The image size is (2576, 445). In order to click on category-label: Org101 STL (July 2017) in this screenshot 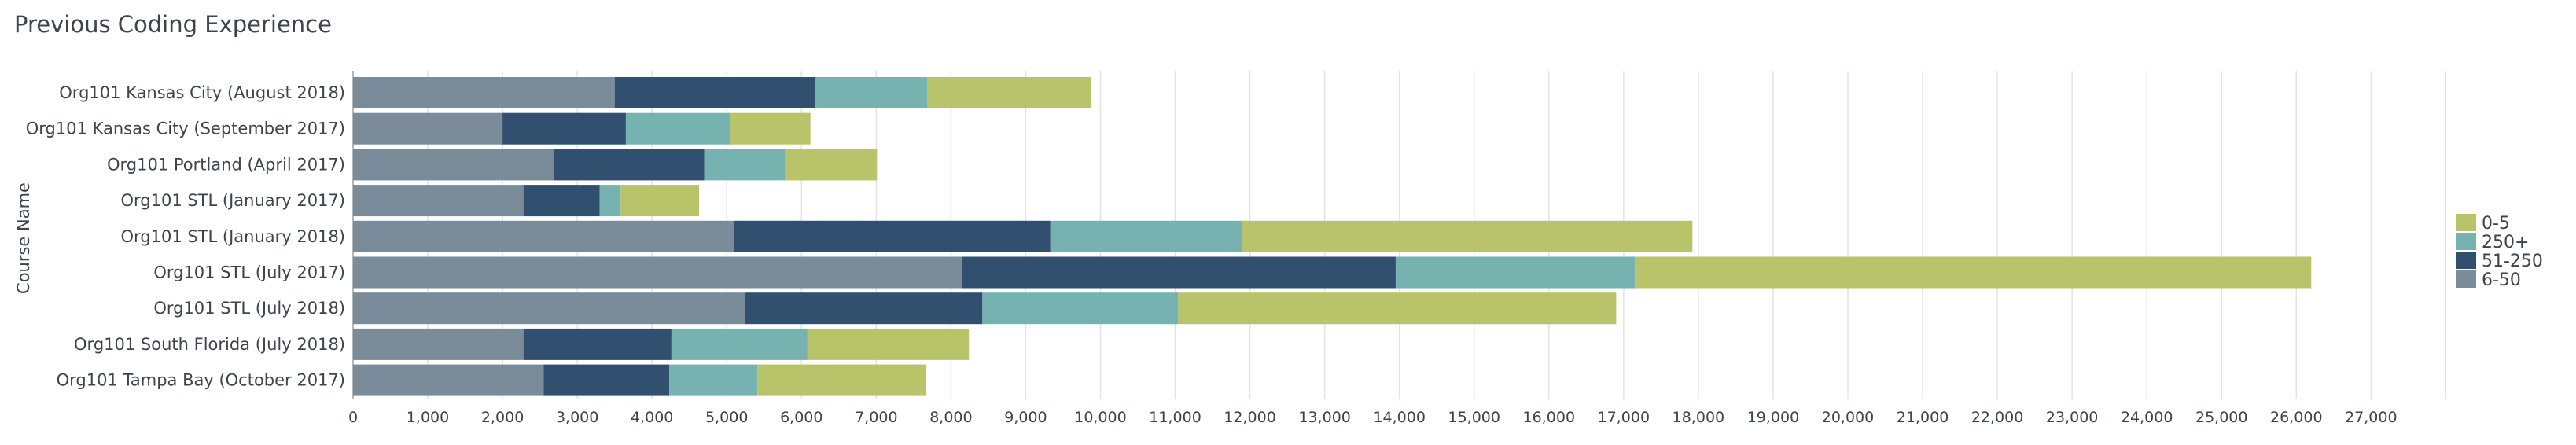, I will do `click(249, 273)`.